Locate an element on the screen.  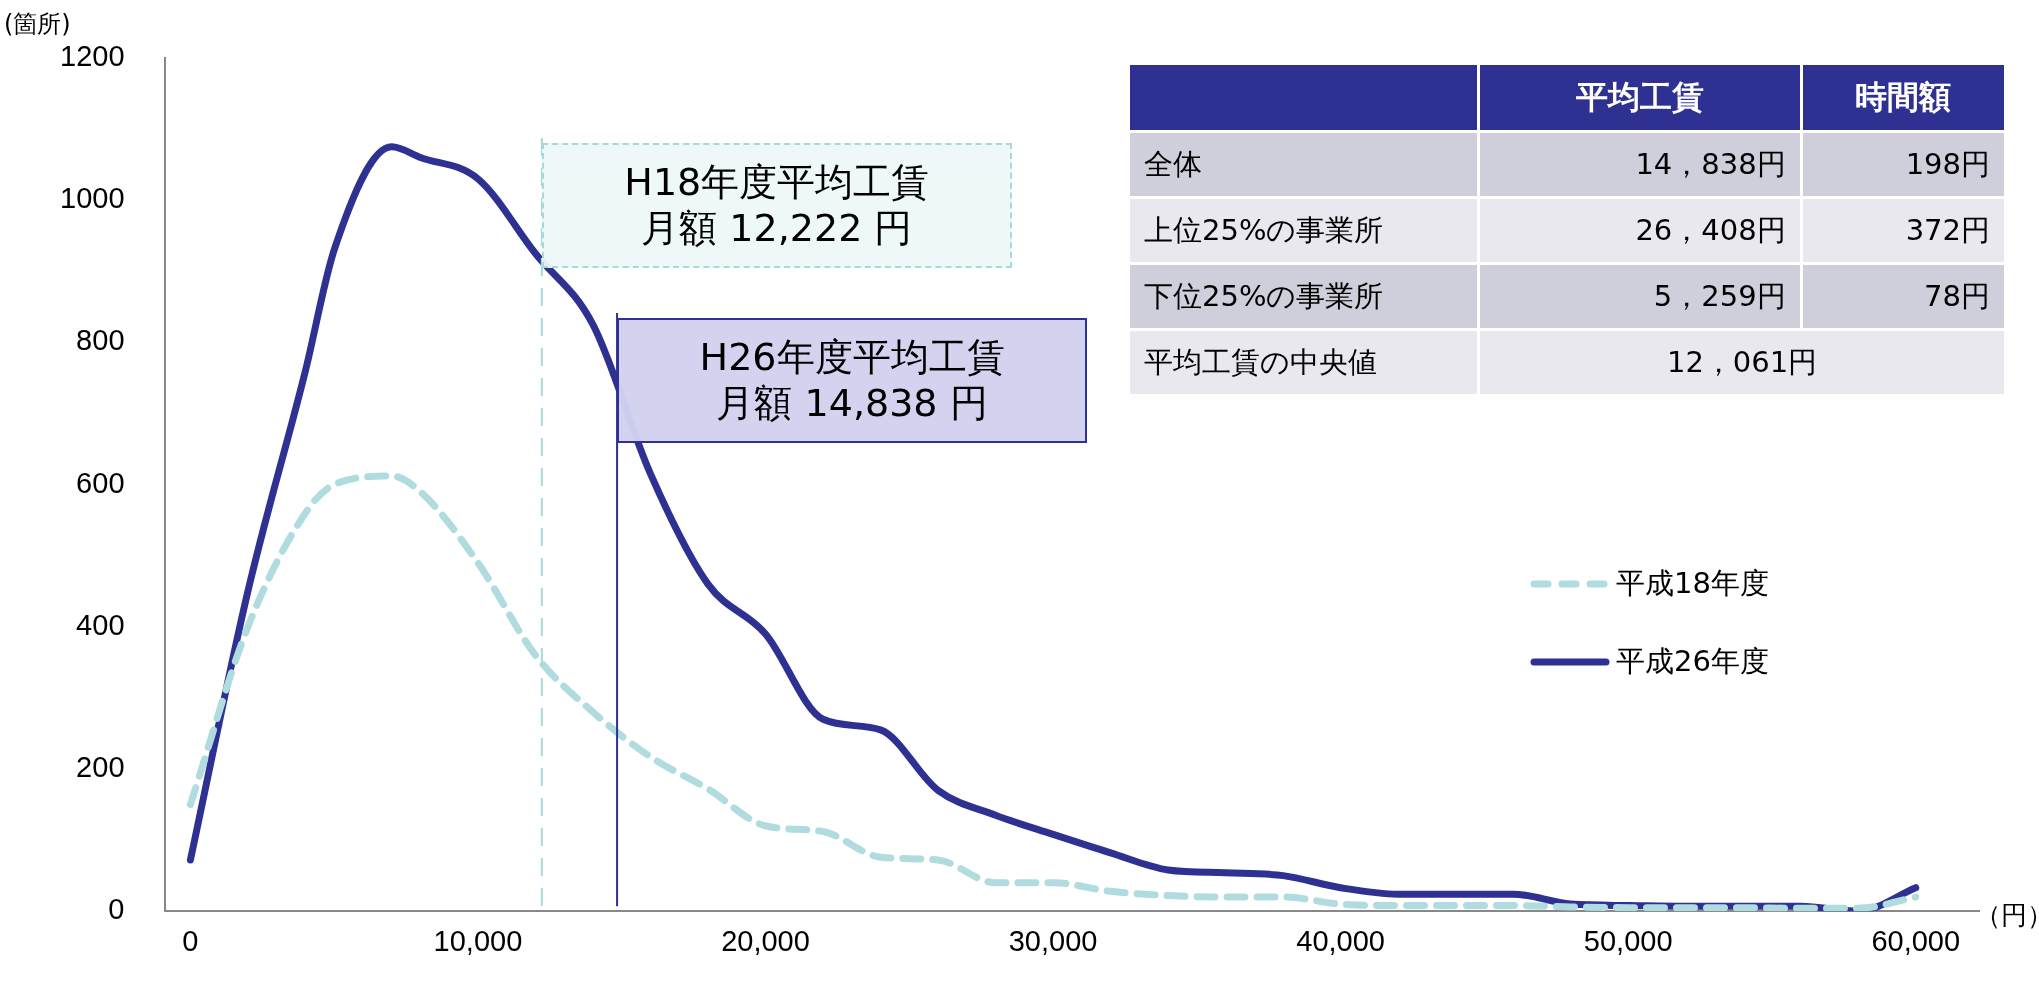
y-tick-label: 600 is located at coordinates (100, 482).